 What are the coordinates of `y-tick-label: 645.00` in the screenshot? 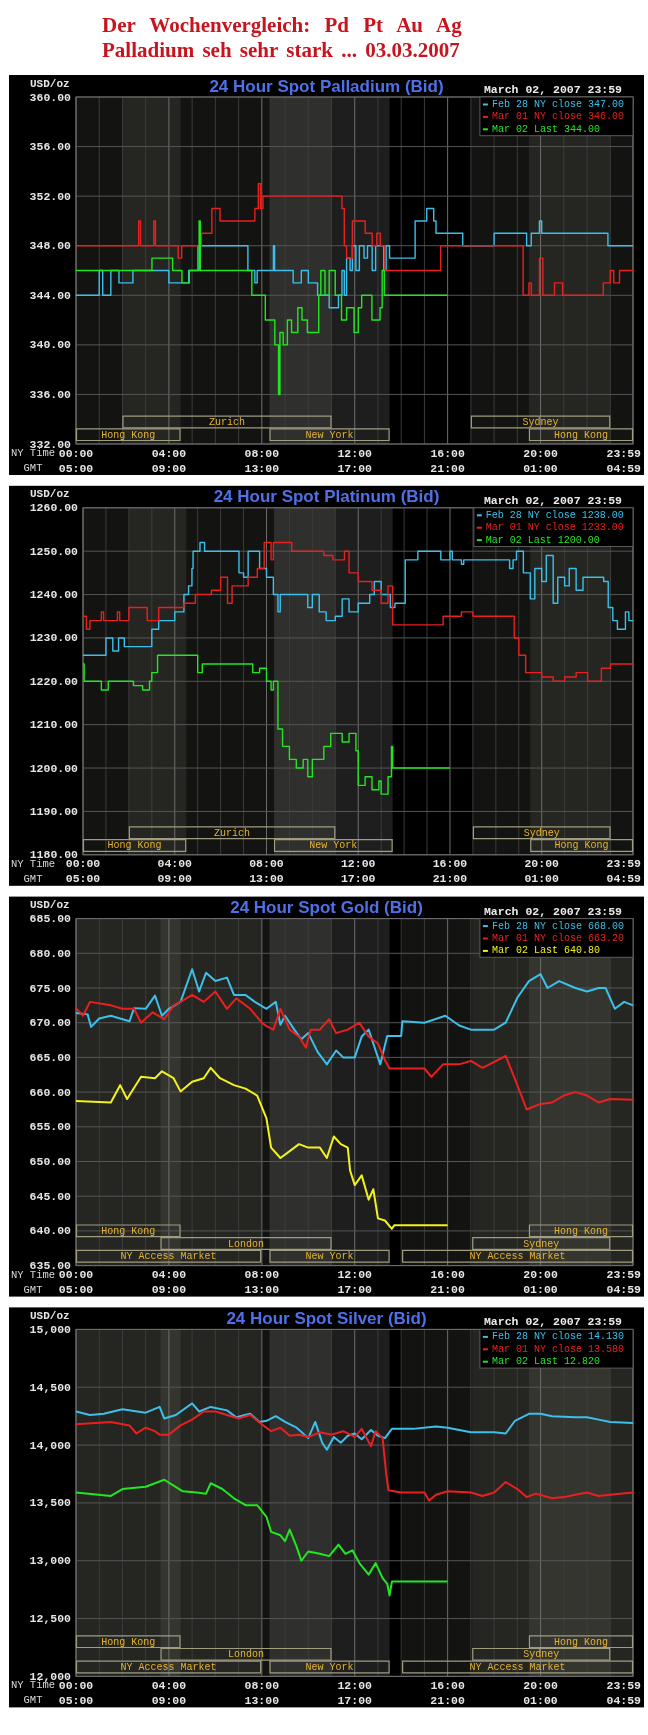 It's located at (50, 1196).